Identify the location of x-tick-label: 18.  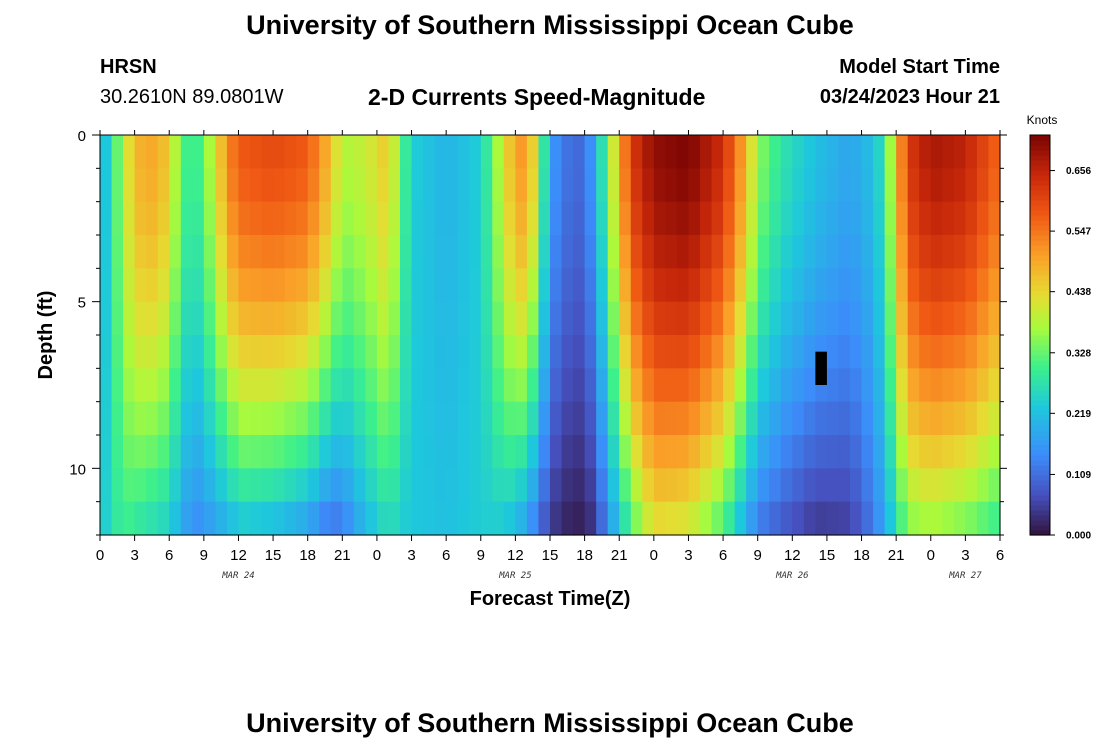
(584, 555).